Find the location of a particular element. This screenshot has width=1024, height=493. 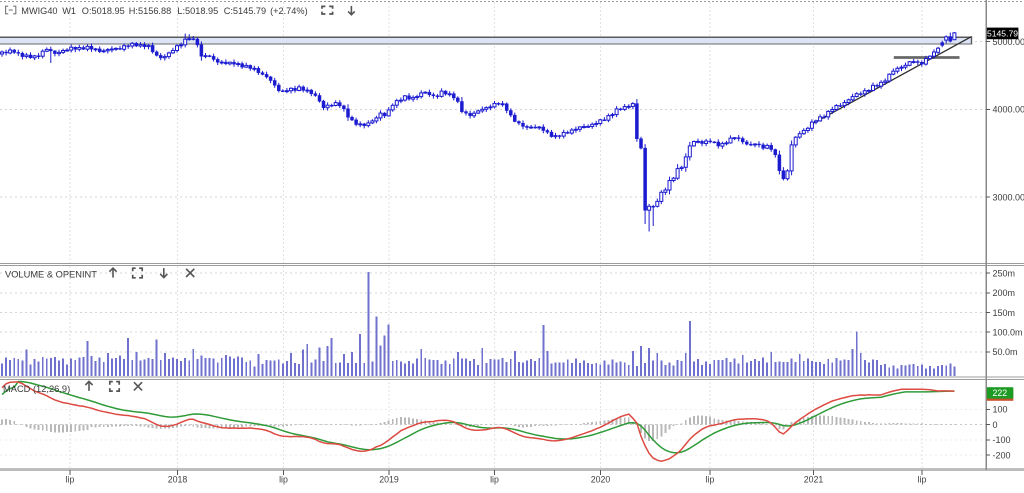

svg-text: 200m is located at coordinates (1004, 293).